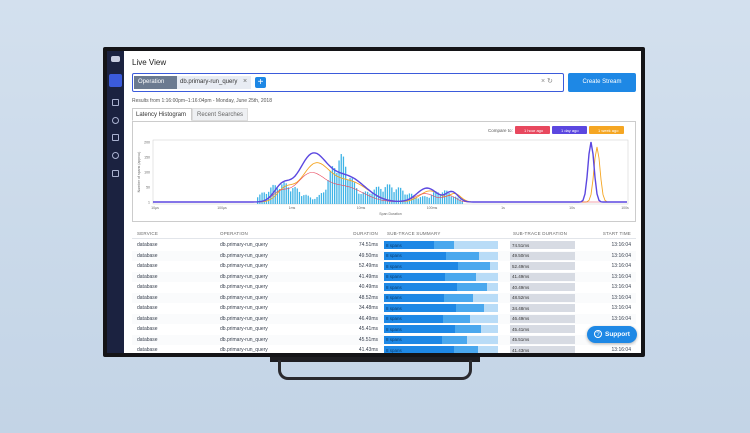 The image size is (750, 433). I want to click on column-header: SUB-TRACE SUMMARY, so click(414, 233).